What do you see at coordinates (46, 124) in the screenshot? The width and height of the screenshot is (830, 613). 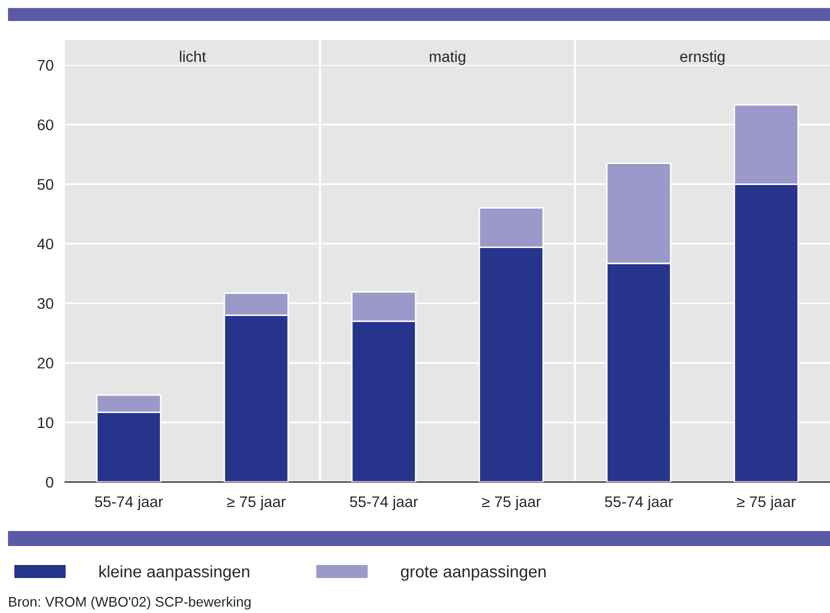 I see `y-tick-label: 60` at bounding box center [46, 124].